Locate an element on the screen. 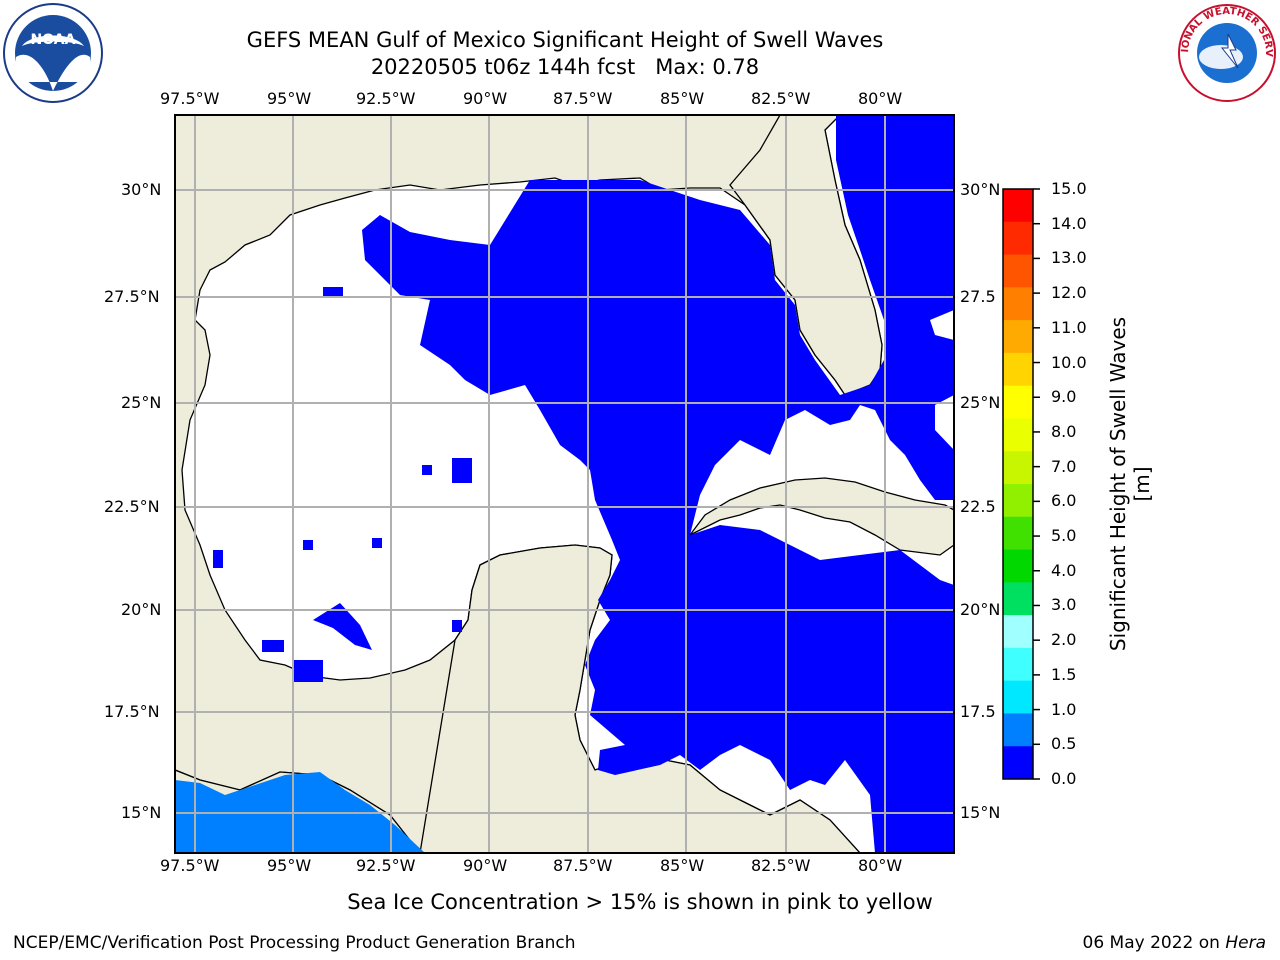  colorbar-frame is located at coordinates (1018, 484).